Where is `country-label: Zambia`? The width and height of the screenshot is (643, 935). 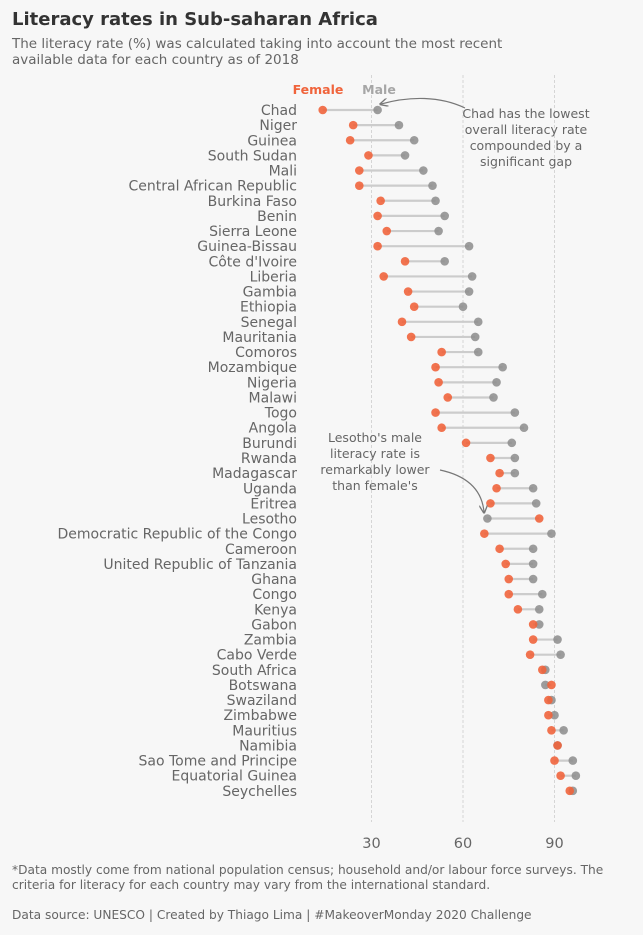 country-label: Zambia is located at coordinates (270, 641).